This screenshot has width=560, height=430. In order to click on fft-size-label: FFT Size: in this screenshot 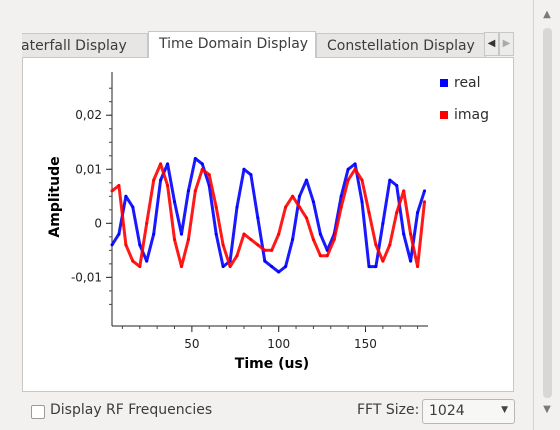, I will do `click(388, 410)`.